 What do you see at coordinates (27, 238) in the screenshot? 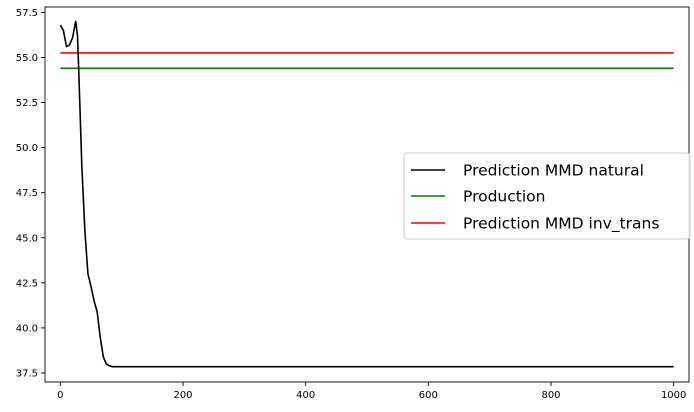
I see `y-tick-label: 45.0` at bounding box center [27, 238].